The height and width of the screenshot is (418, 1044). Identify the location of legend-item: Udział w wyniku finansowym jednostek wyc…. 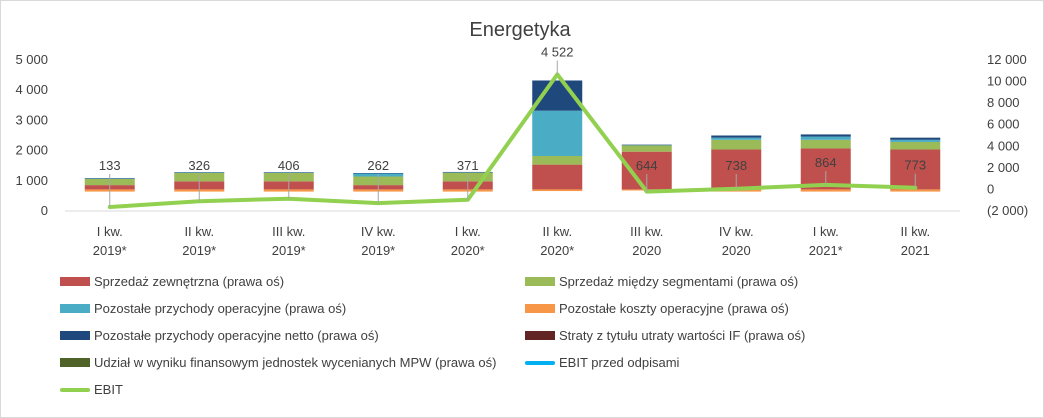
(278, 362).